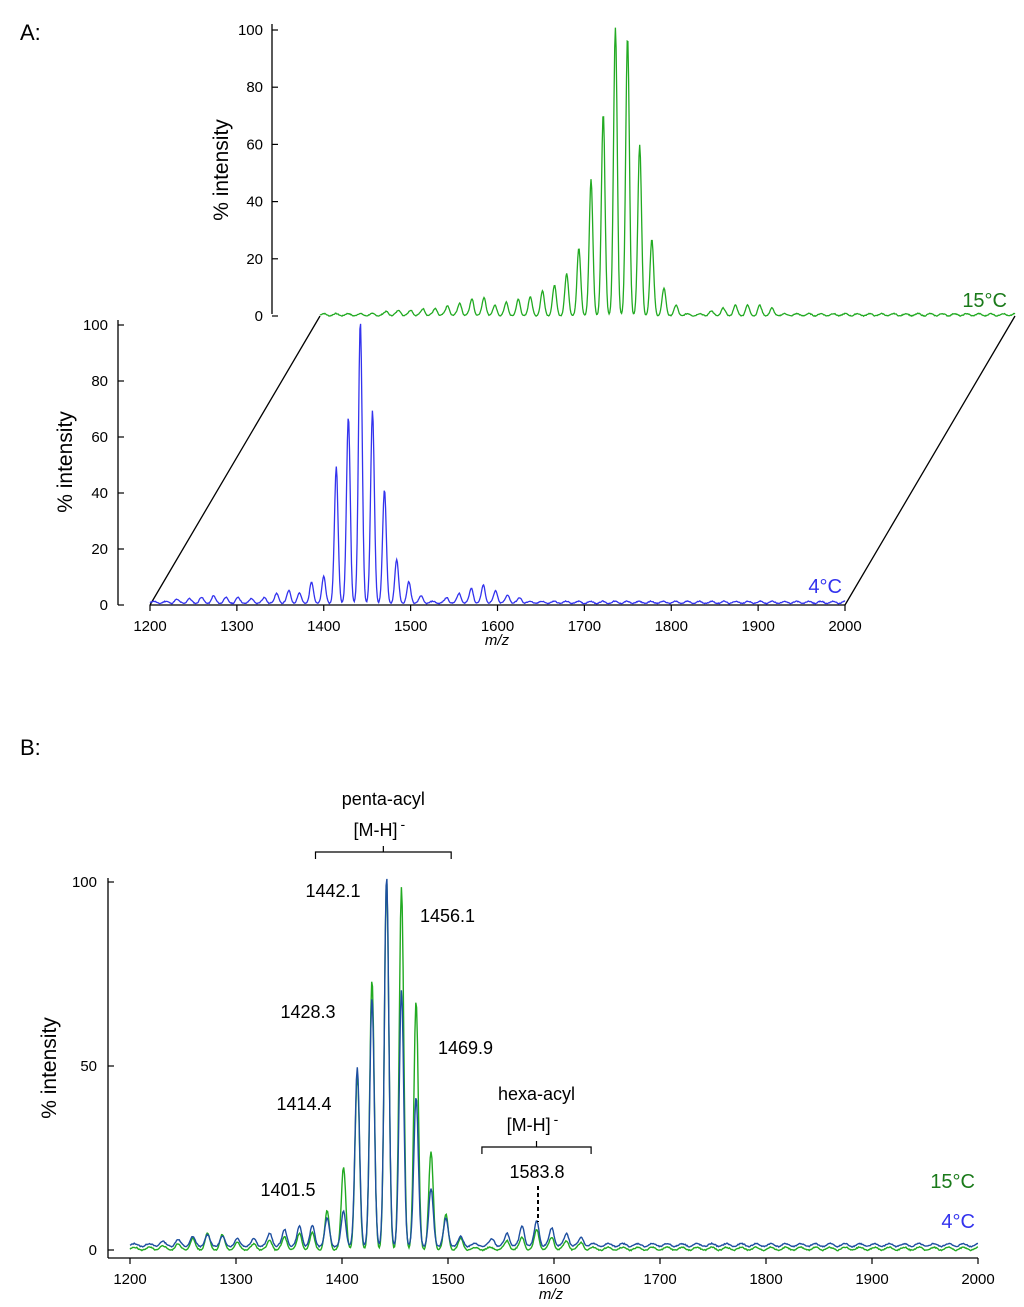 The image size is (1024, 1307). What do you see at coordinates (844, 626) in the screenshot?
I see `x-tick-label: 2000` at bounding box center [844, 626].